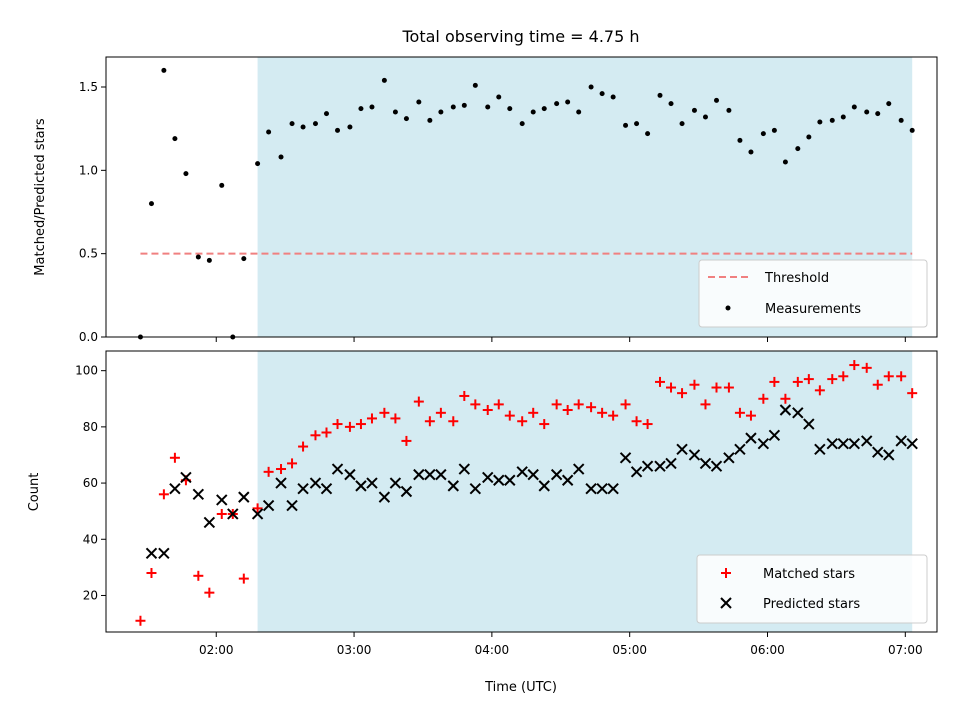 This screenshot has width=960, height=720. What do you see at coordinates (92, 212) in the screenshot?
I see `top-y-ticks: 0.0 0.5 1.0 1.5` at bounding box center [92, 212].